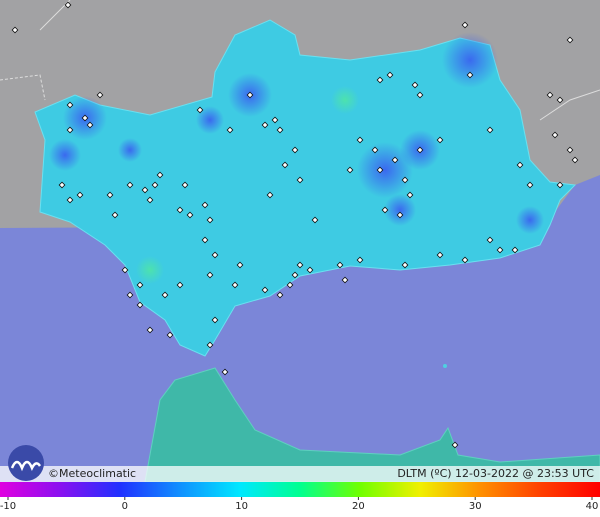 This screenshot has height=517, width=600. What do you see at coordinates (475, 506) in the screenshot?
I see `colorbar-tick-label: 30` at bounding box center [475, 506].